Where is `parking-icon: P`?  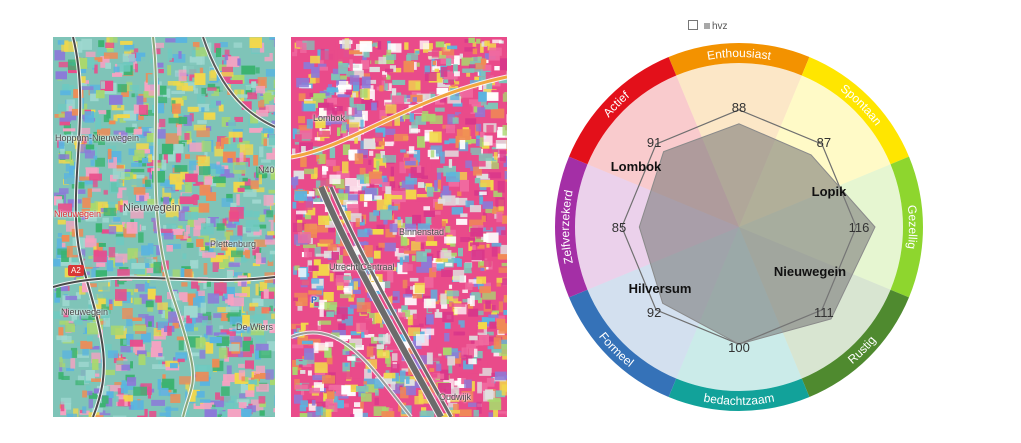
parking-icon: P is located at coordinates (314, 300).